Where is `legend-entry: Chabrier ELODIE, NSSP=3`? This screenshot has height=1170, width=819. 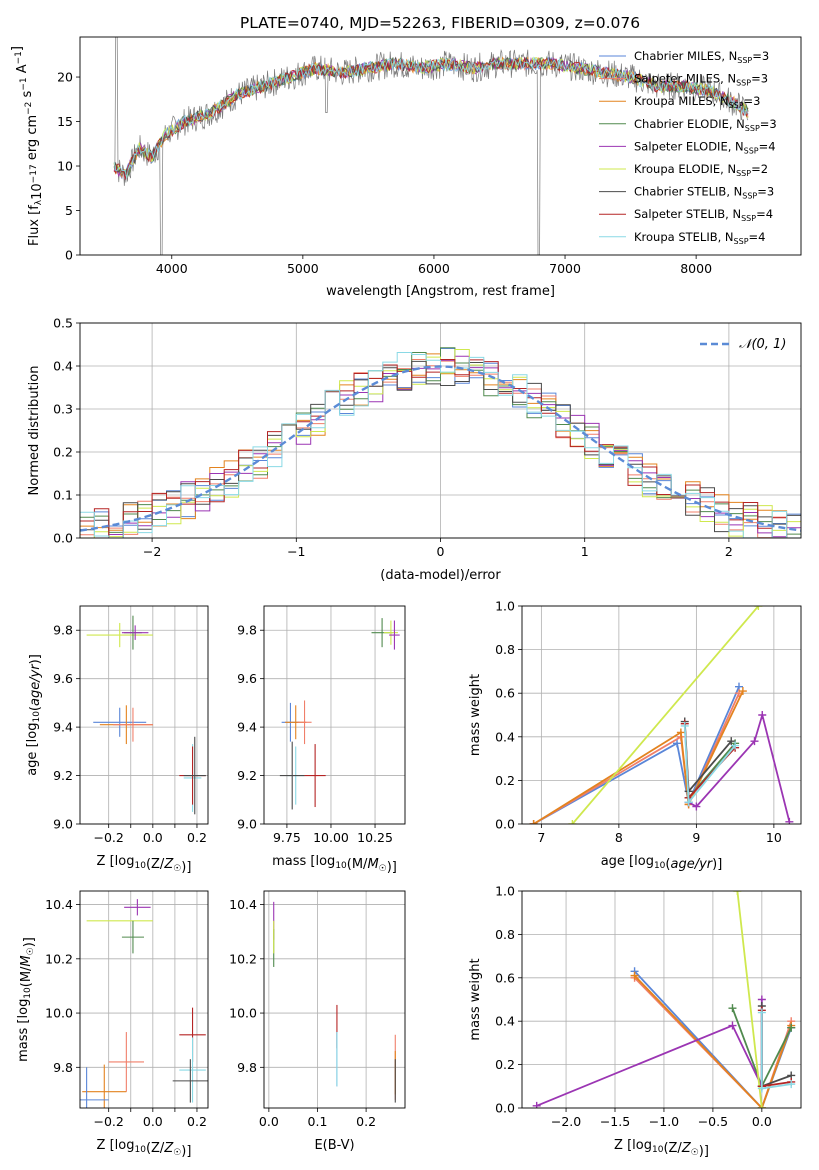 legend-entry: Chabrier ELODIE, NSSP=3 is located at coordinates (705, 125).